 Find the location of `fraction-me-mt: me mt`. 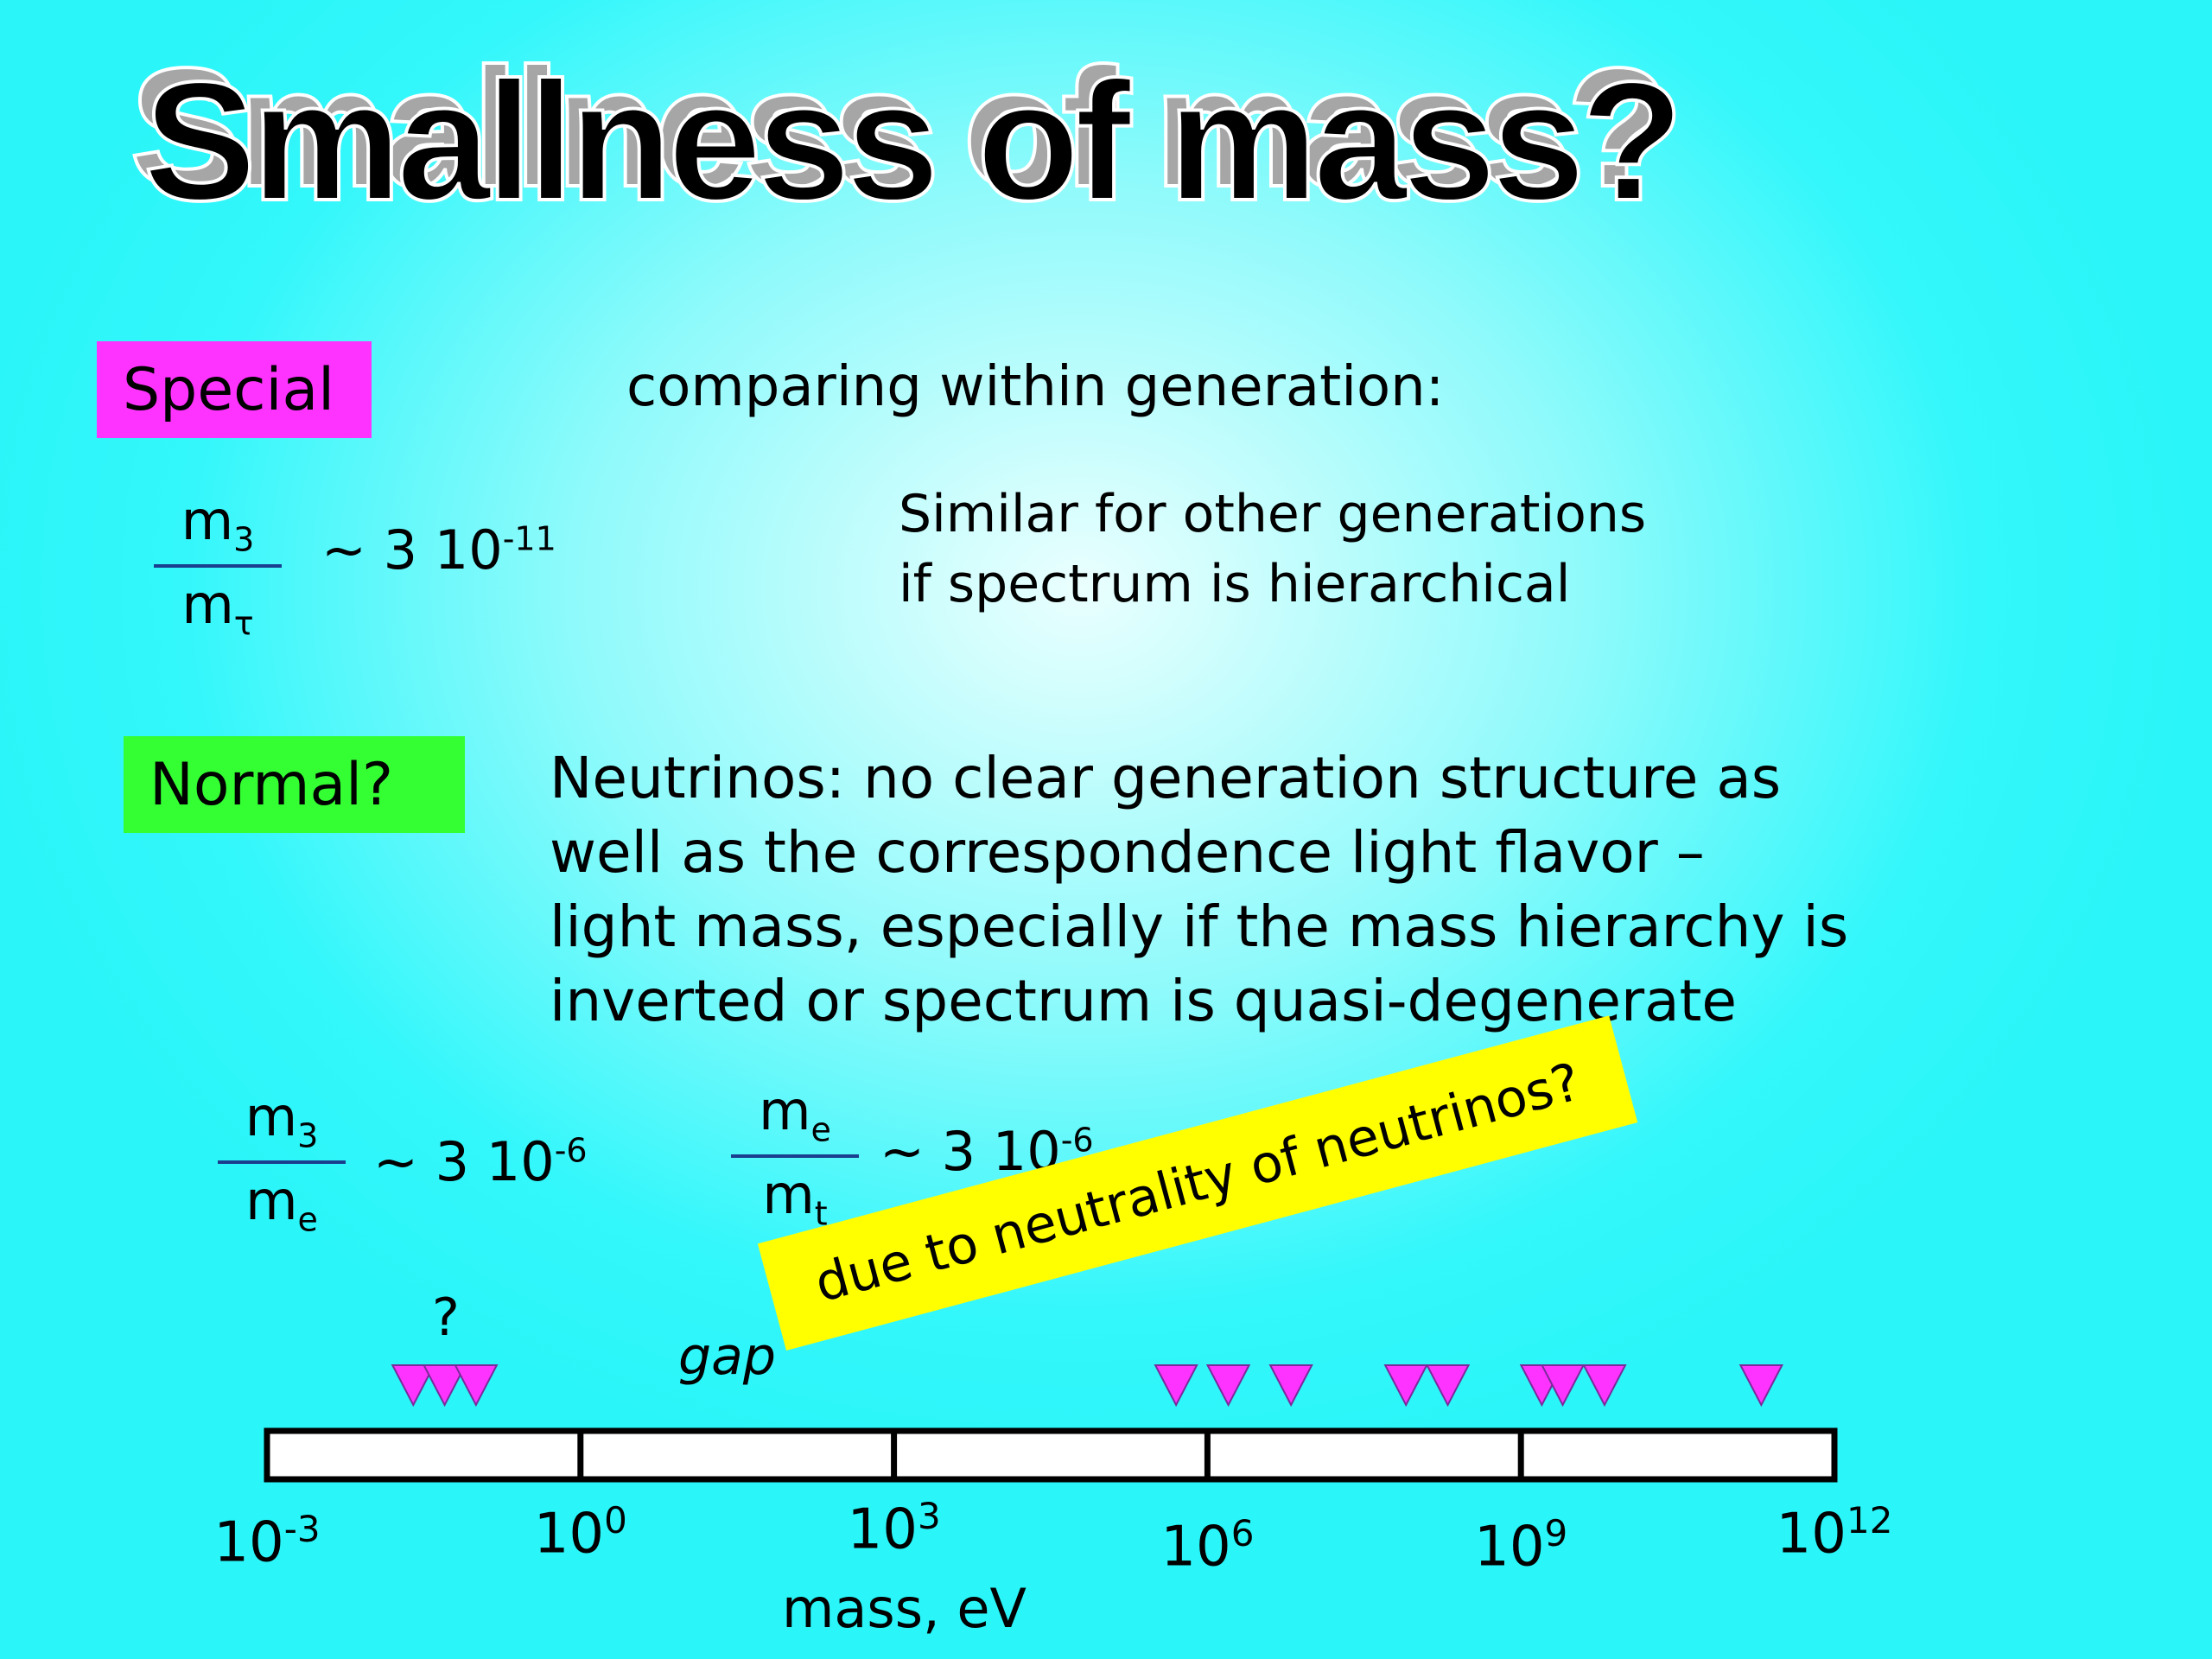

fraction-me-mt: me mt is located at coordinates (795, 1157).